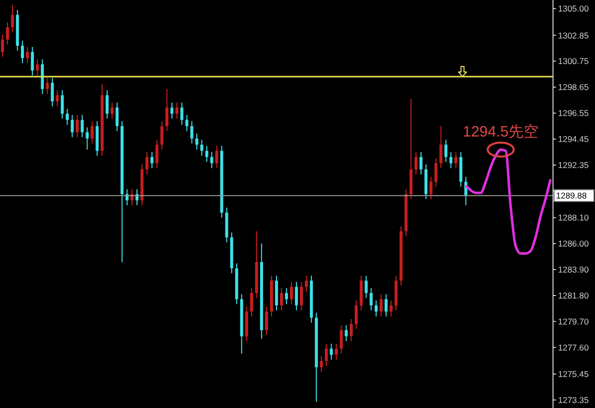  Describe the element at coordinates (573, 87) in the screenshot. I see `y-tick-label: 1298.65` at that location.